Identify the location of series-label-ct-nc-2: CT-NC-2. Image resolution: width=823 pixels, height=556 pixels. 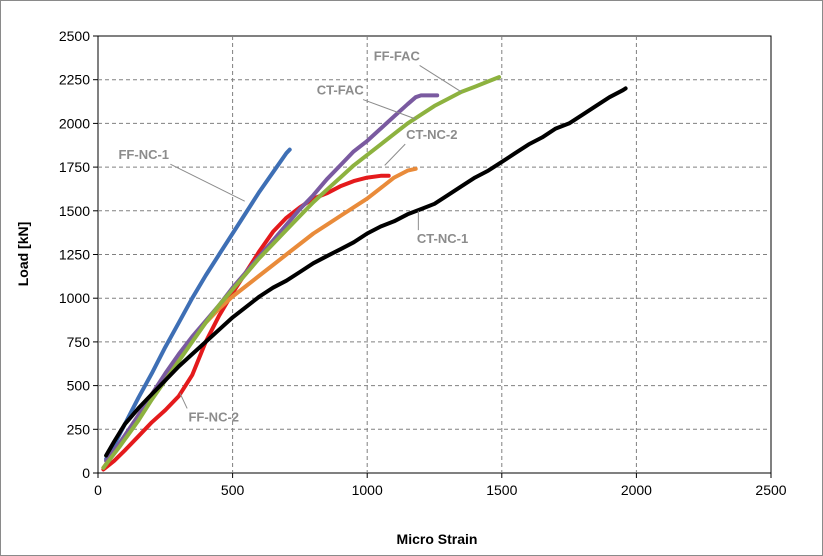
(431, 134).